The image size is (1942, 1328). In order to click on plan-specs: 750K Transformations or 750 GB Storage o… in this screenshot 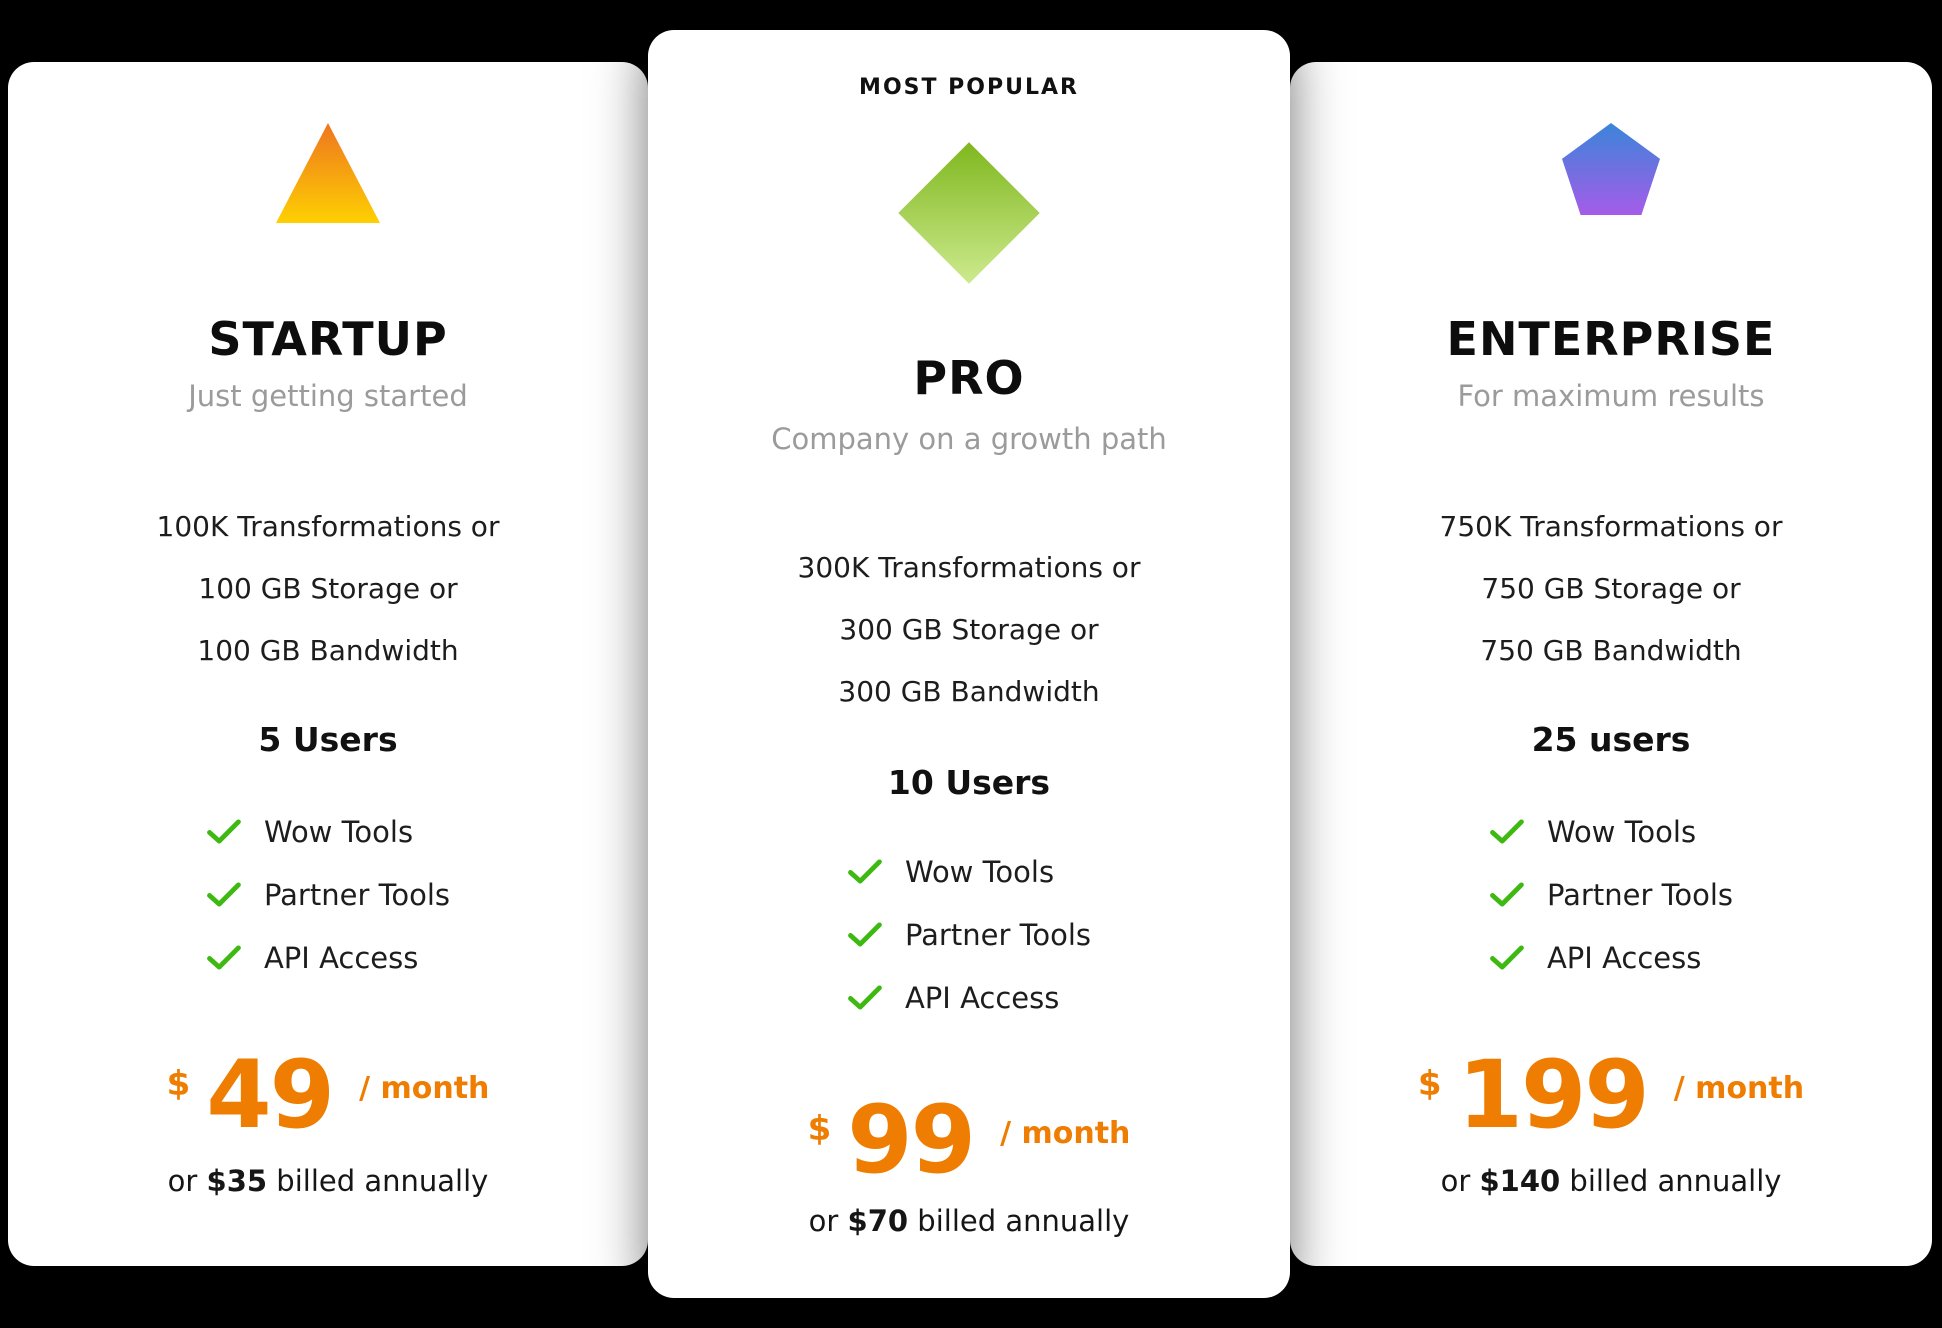, I will do `click(1611, 589)`.